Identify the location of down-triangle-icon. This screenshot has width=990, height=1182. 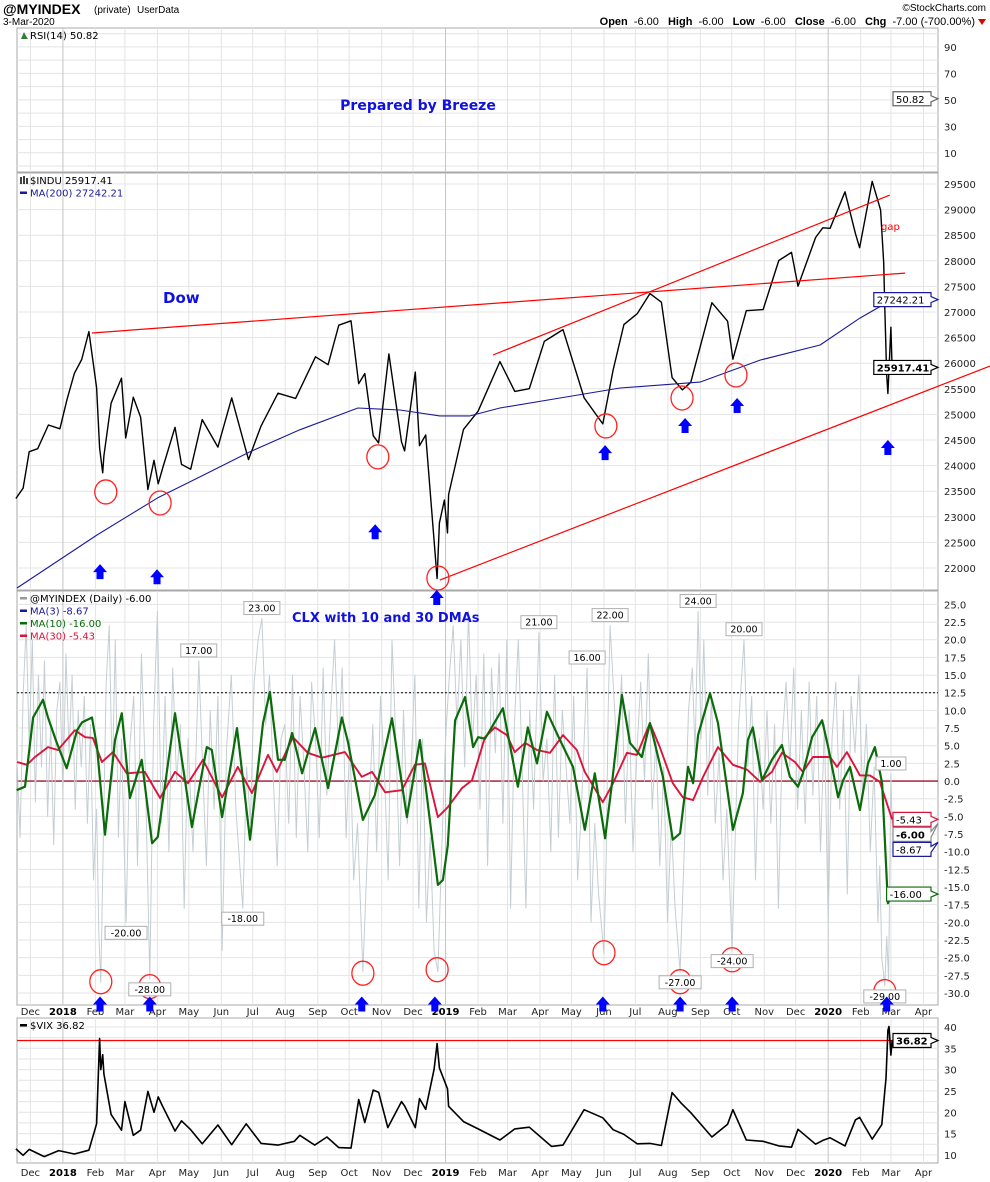
(982, 22).